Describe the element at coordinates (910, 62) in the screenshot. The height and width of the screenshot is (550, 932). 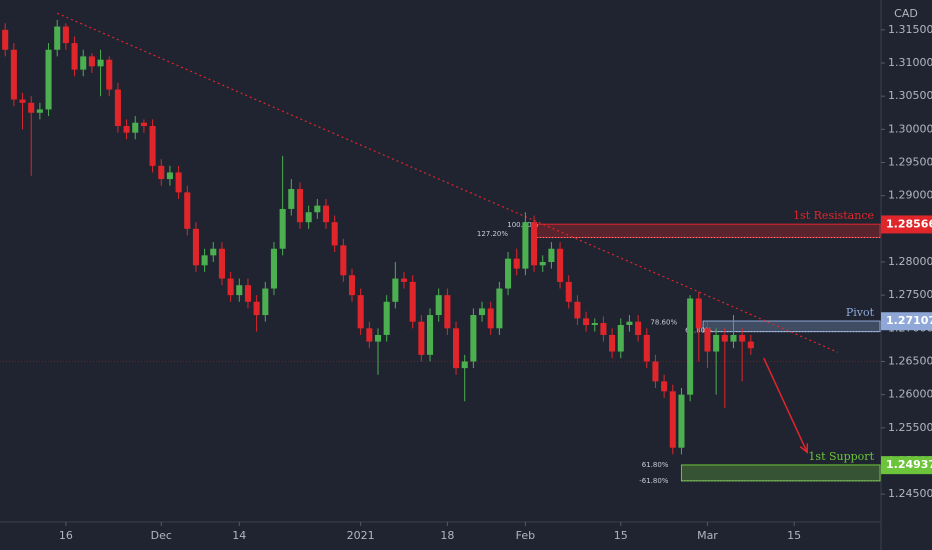
I see `y-tick-label: 1.31000` at that location.